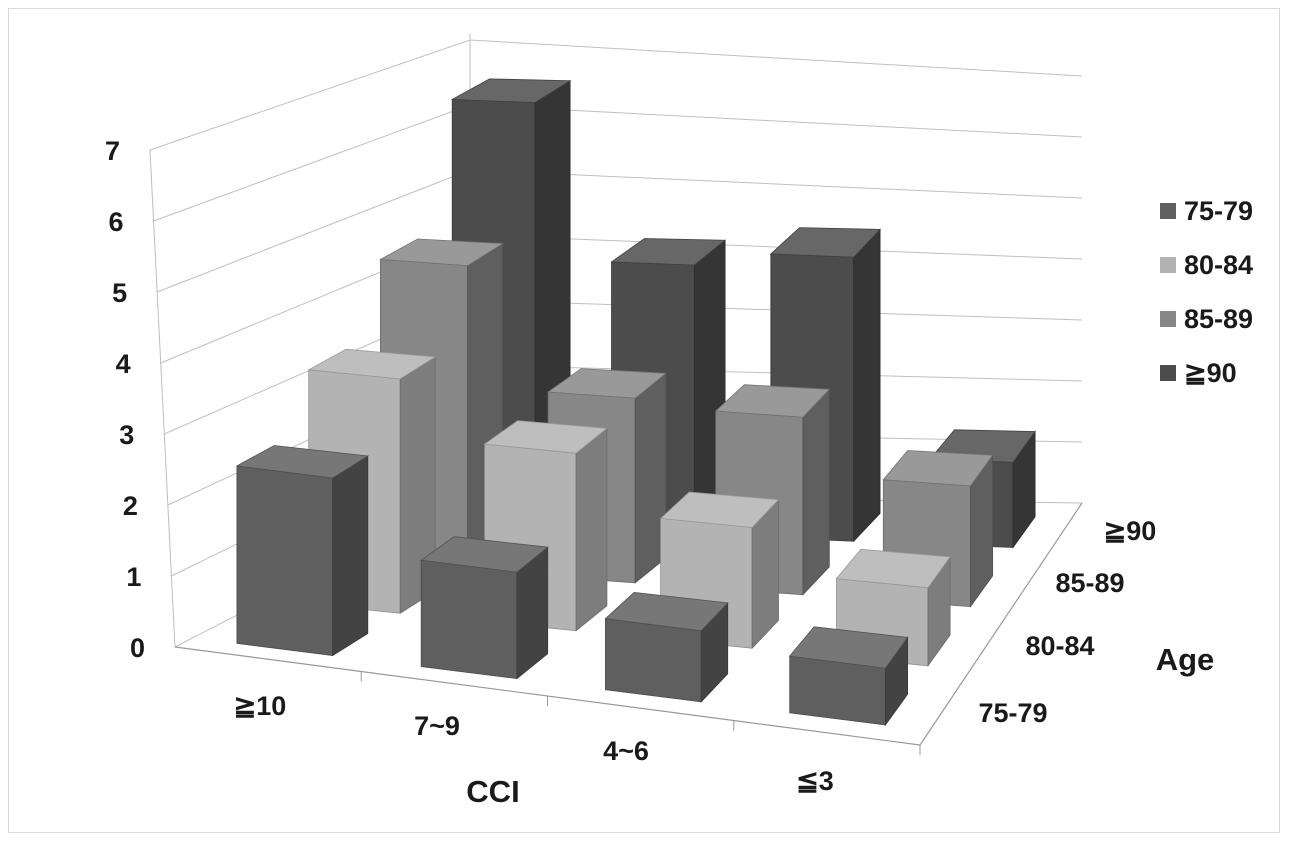  What do you see at coordinates (1012, 713) in the screenshot?
I see `depth-tick-label: 75-79` at bounding box center [1012, 713].